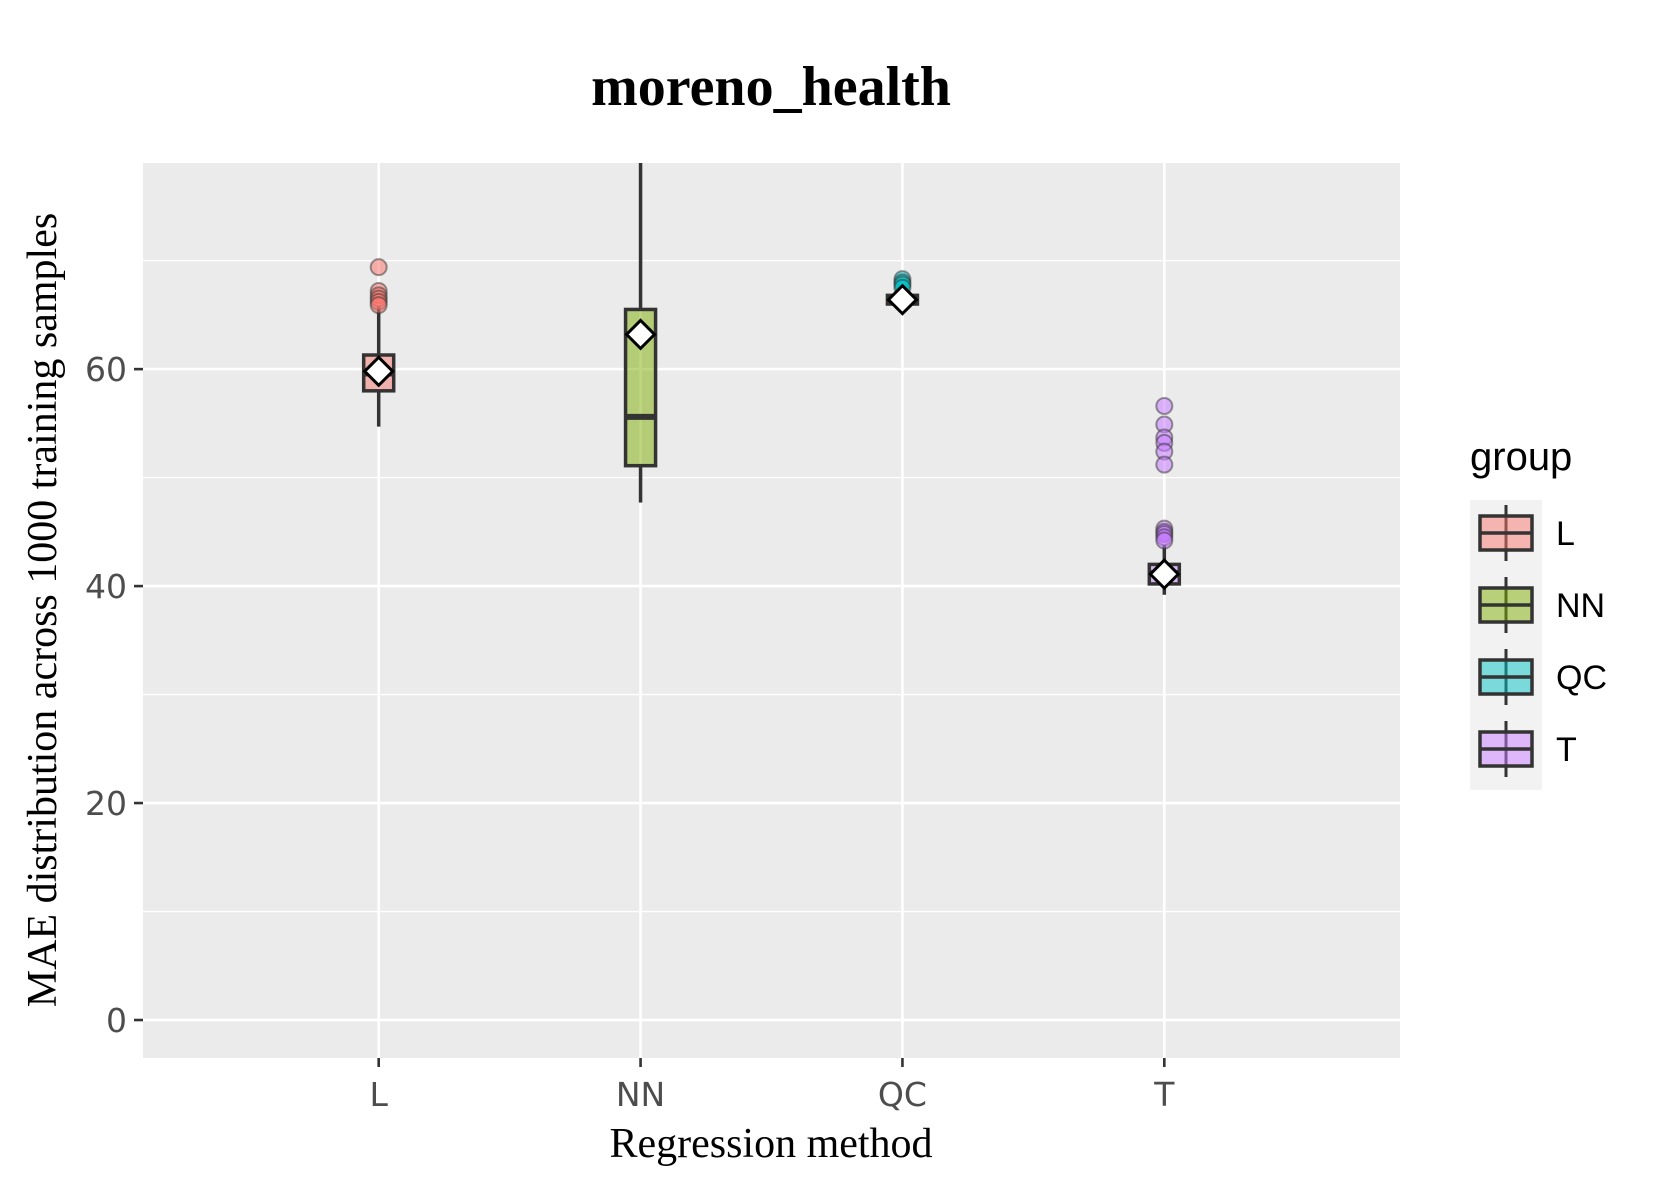  What do you see at coordinates (378, 1094) in the screenshot?
I see `x-tick-label: L` at bounding box center [378, 1094].